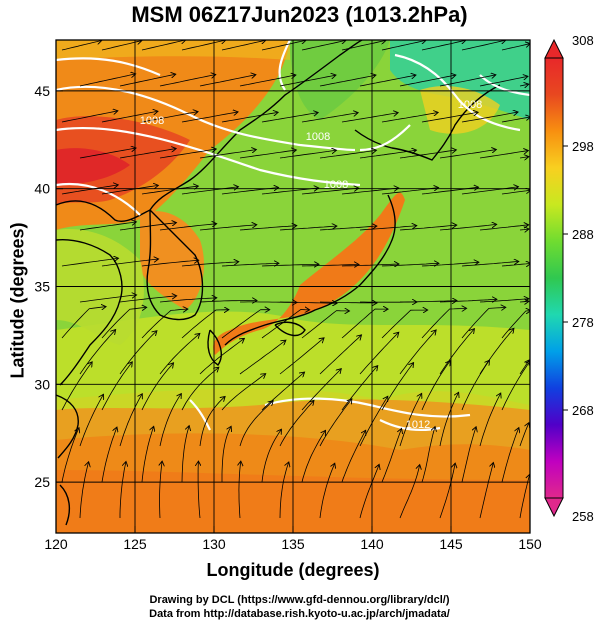 Image resolution: width=599 pixels, height=625 pixels. Describe the element at coordinates (17, 300) in the screenshot. I see `y-axis-label: Latitude (degrees)` at that location.